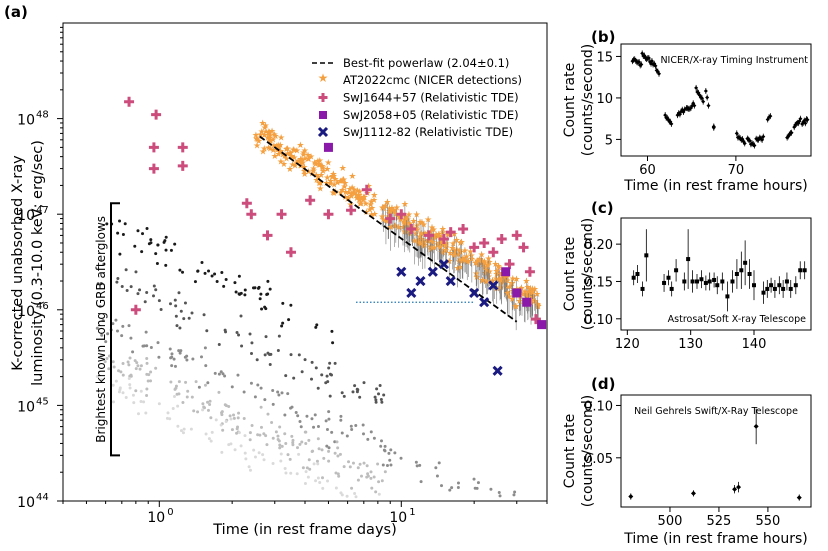 The height and width of the screenshot is (551, 828). What do you see at coordinates (647, 170) in the screenshot?
I see `x-tick-label: 60` at bounding box center [647, 170].